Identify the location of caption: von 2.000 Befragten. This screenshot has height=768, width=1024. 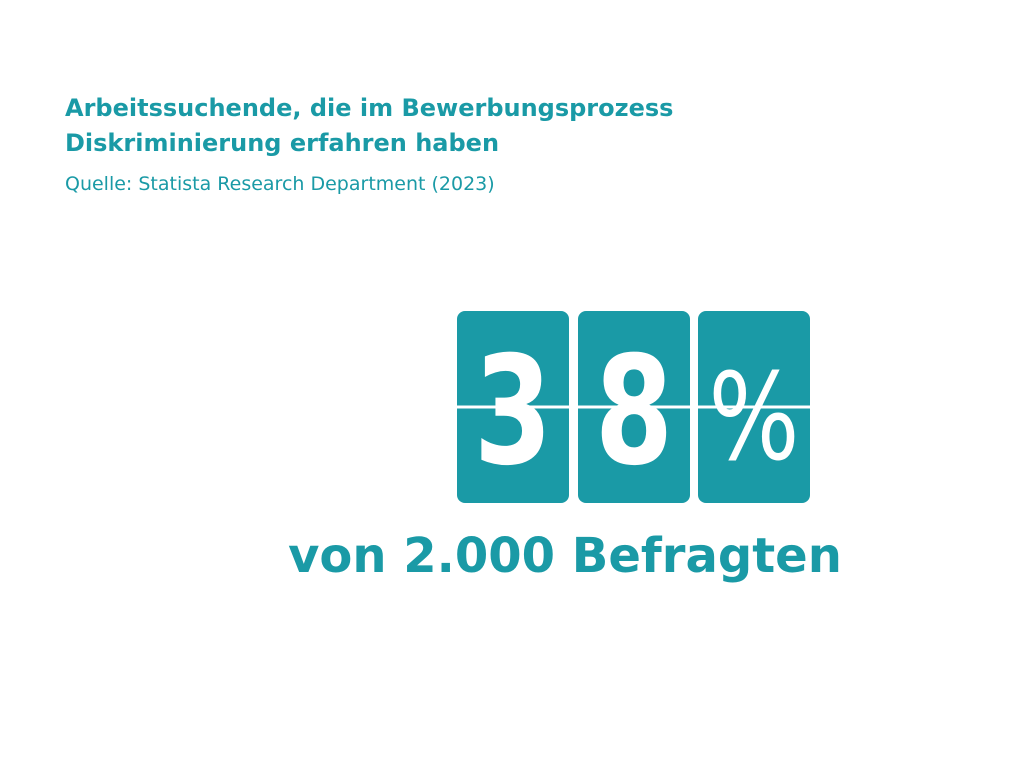
(565, 556).